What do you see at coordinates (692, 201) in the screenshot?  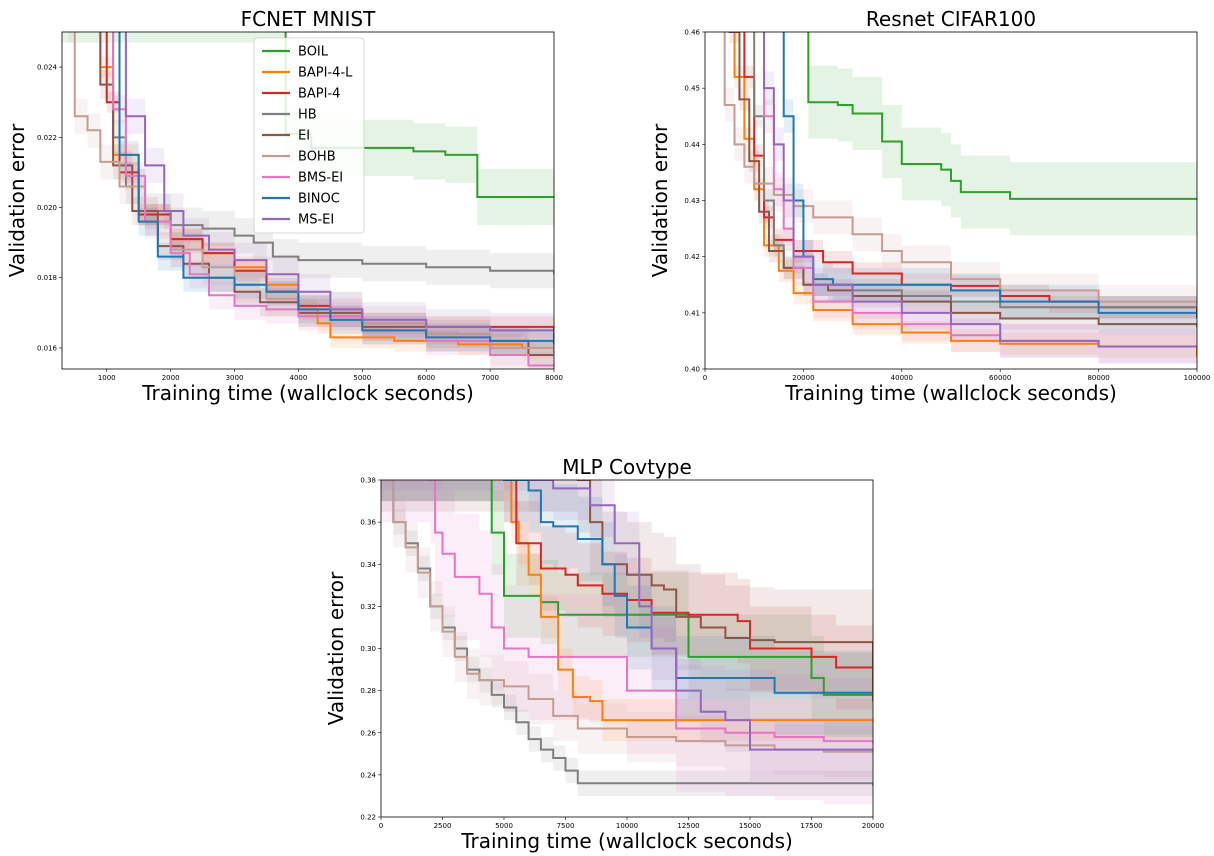 I see `y-tick-label: 0.43` at bounding box center [692, 201].